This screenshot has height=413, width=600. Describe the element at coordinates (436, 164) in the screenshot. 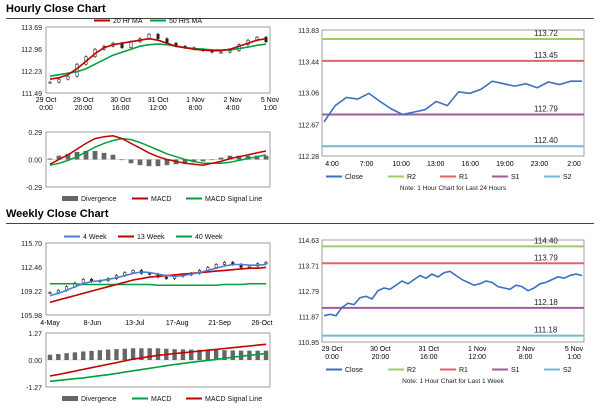

I see `hourly-pivot-x-tick: 13:00` at that location.